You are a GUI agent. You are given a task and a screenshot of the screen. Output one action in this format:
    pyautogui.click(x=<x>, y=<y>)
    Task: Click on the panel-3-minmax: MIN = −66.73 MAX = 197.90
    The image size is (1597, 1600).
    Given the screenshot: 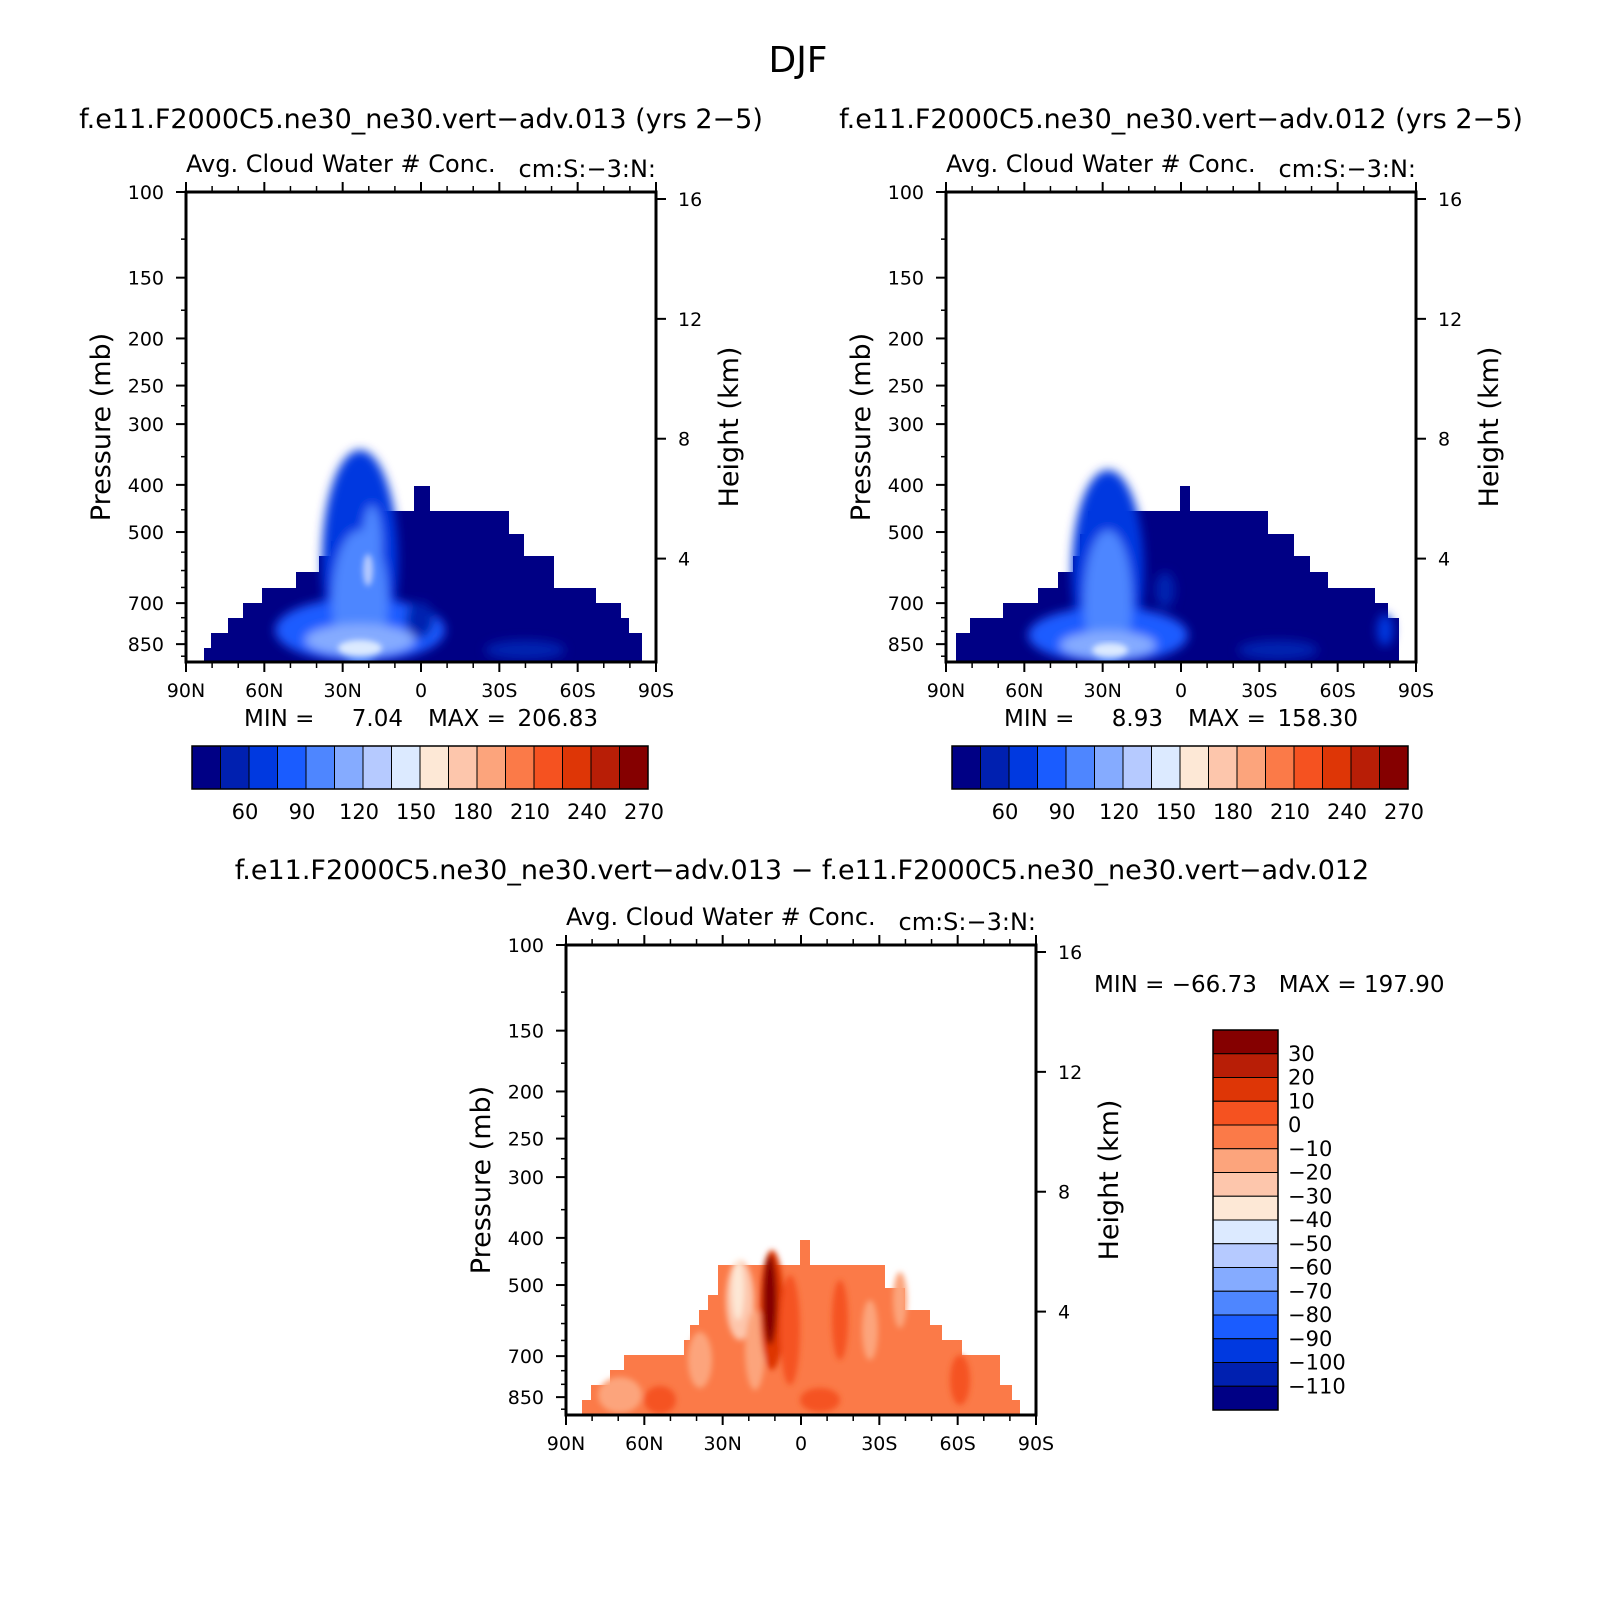 What is the action you would take?
    pyautogui.click(x=1269, y=985)
    